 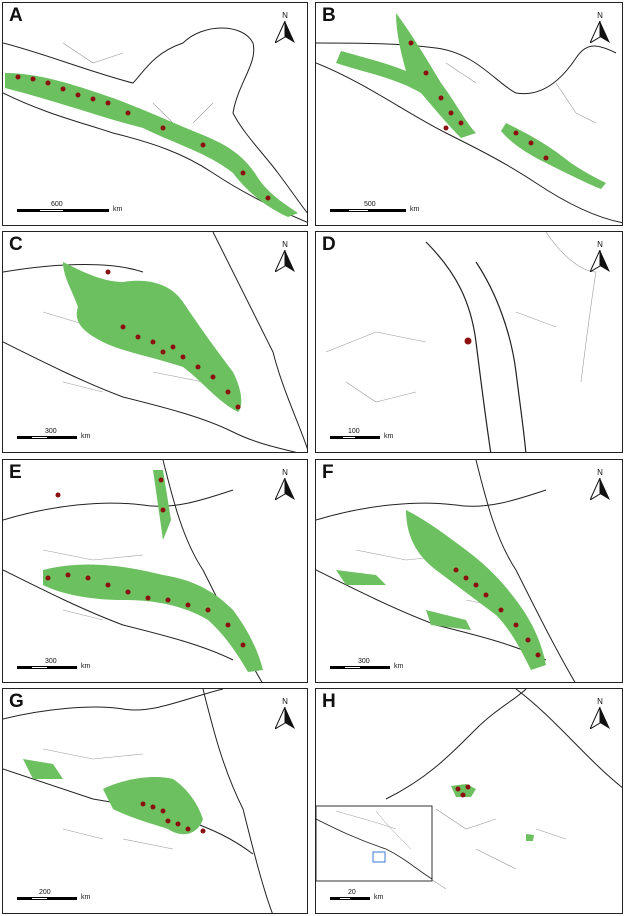 What do you see at coordinates (329, 244) in the screenshot?
I see `panel-label: D` at bounding box center [329, 244].